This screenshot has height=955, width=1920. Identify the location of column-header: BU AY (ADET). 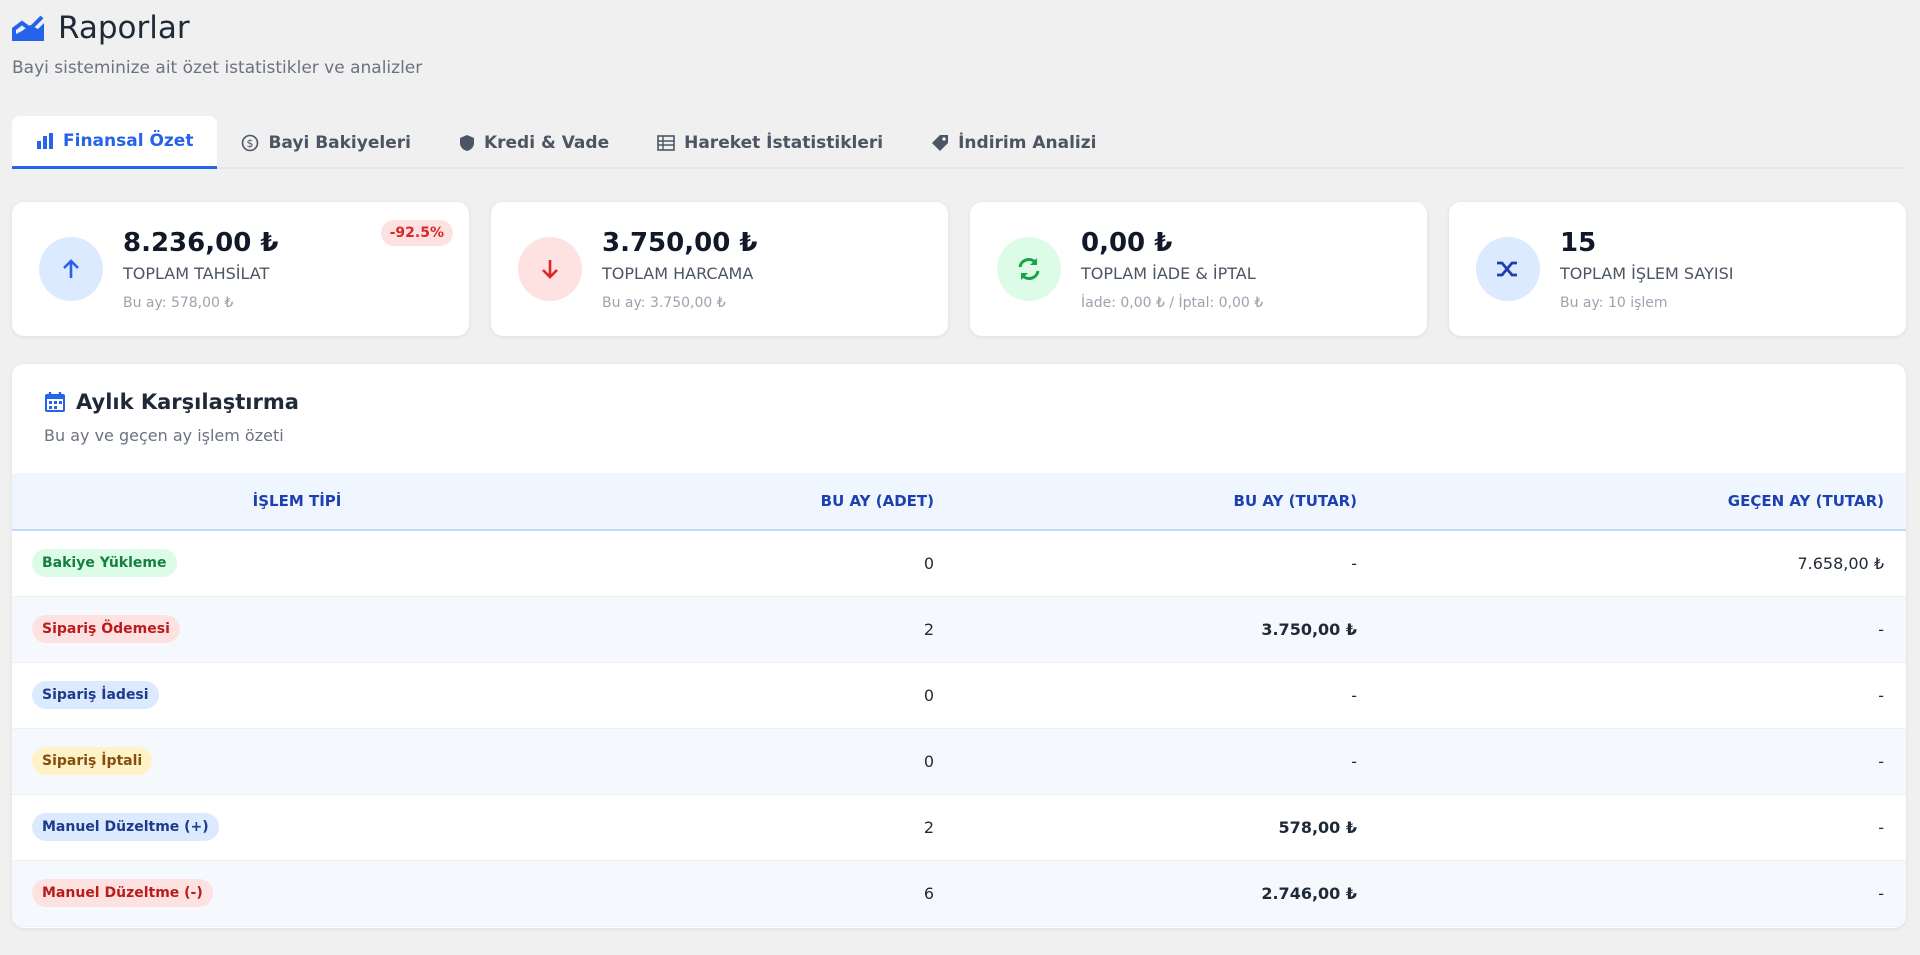
(769, 502).